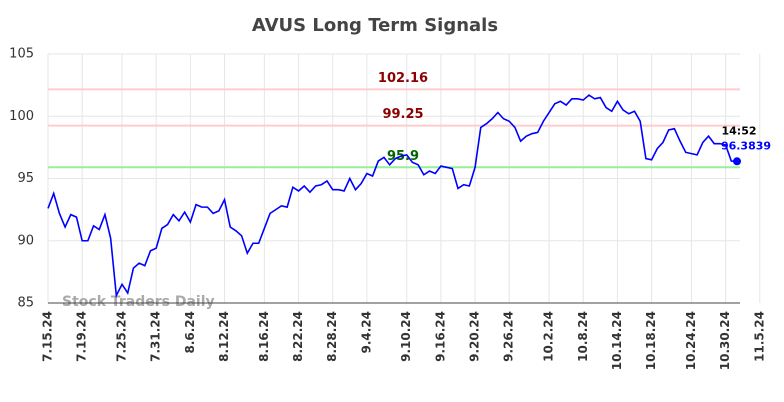 Image resolution: width=784 pixels, height=402 pixels. What do you see at coordinates (21, 116) in the screenshot?
I see `y-tick-label: 100` at bounding box center [21, 116].